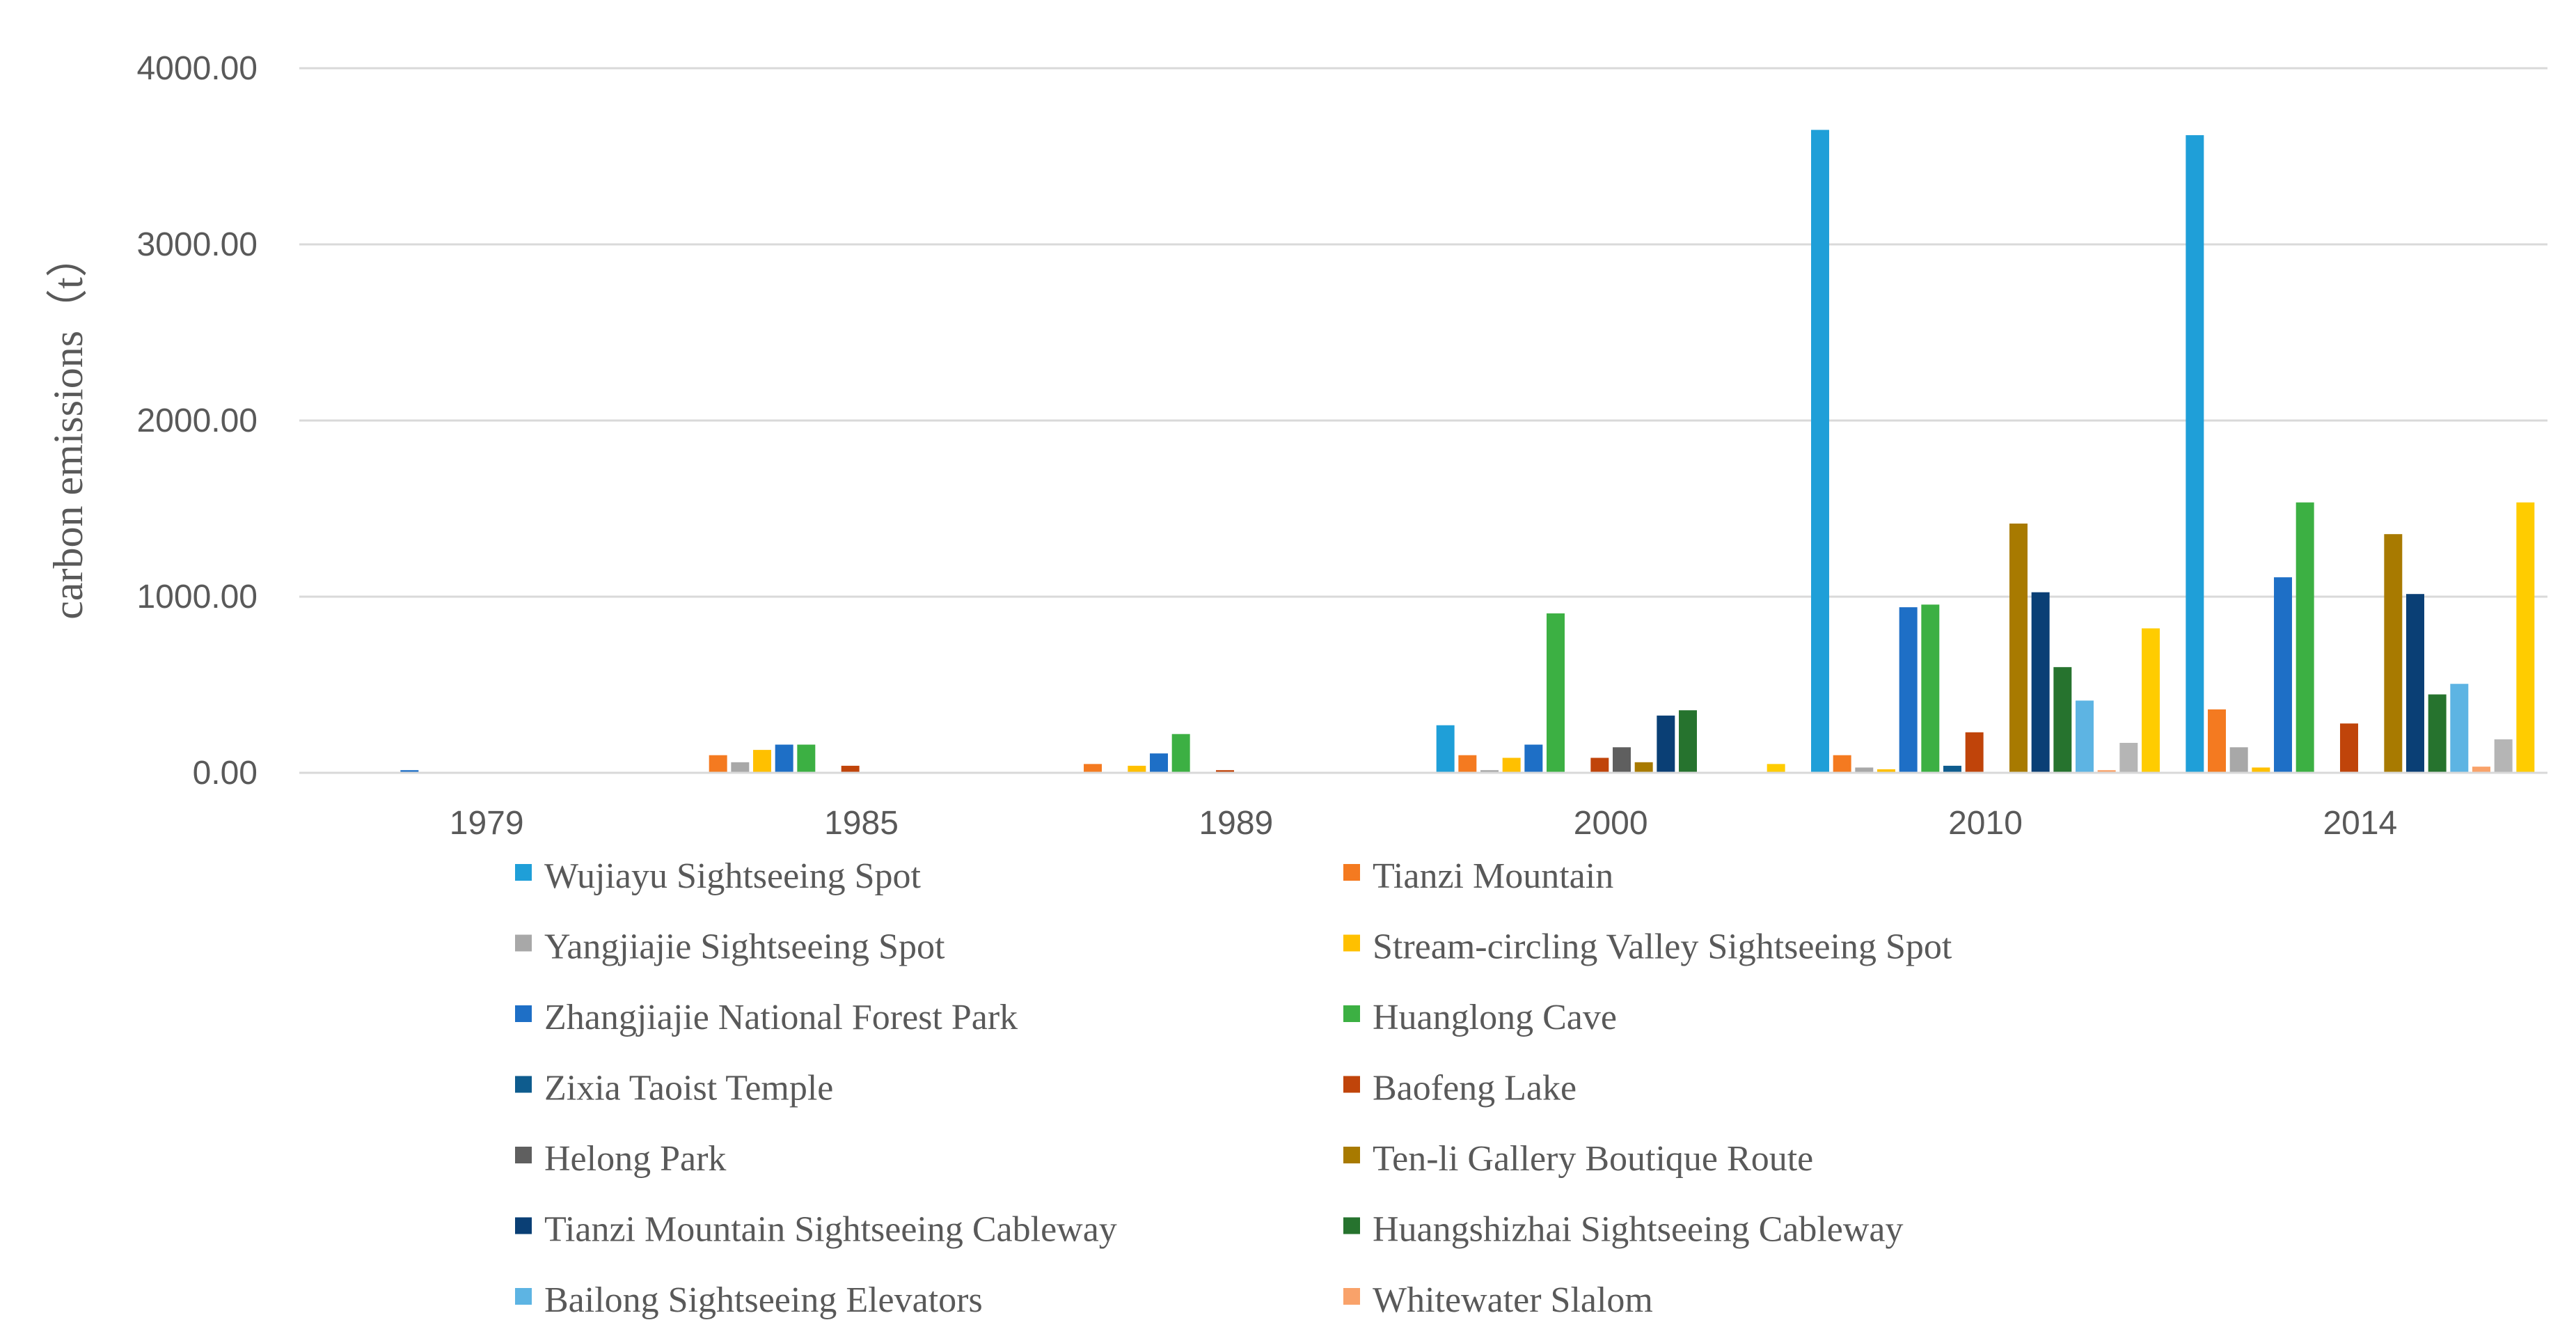 The height and width of the screenshot is (1327, 2576). Describe the element at coordinates (1662, 947) in the screenshot. I see `legend-label: Stream-circling Valley Sightseeing Spot` at that location.